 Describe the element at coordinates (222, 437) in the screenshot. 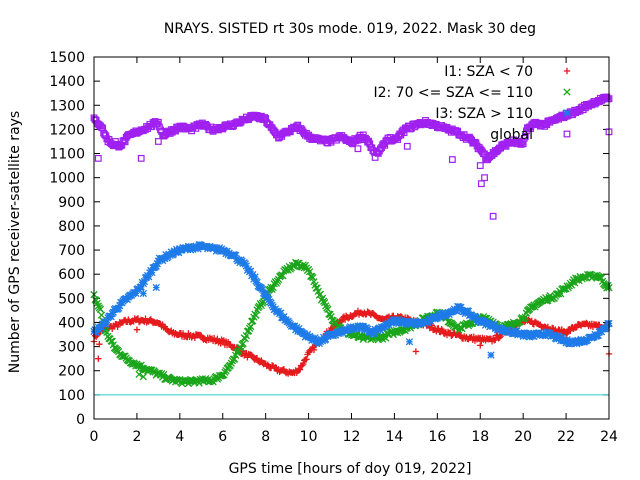

I see `x-tick-label: 6` at that location.